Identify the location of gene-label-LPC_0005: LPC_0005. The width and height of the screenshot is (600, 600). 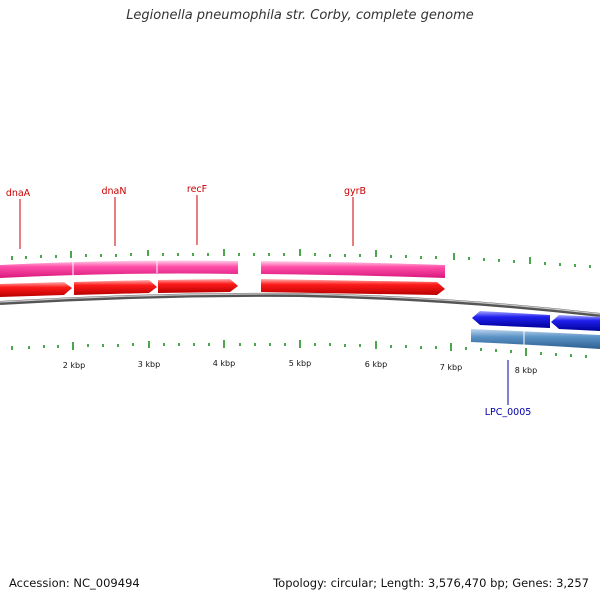
(508, 412).